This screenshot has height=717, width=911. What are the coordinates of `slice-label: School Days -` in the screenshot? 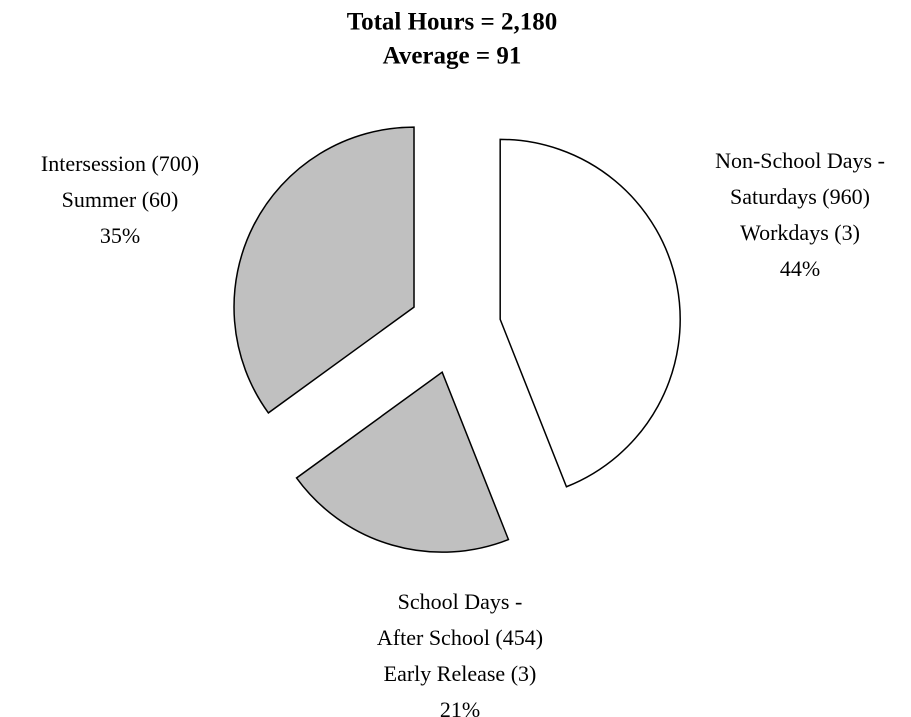 It's located at (460, 601).